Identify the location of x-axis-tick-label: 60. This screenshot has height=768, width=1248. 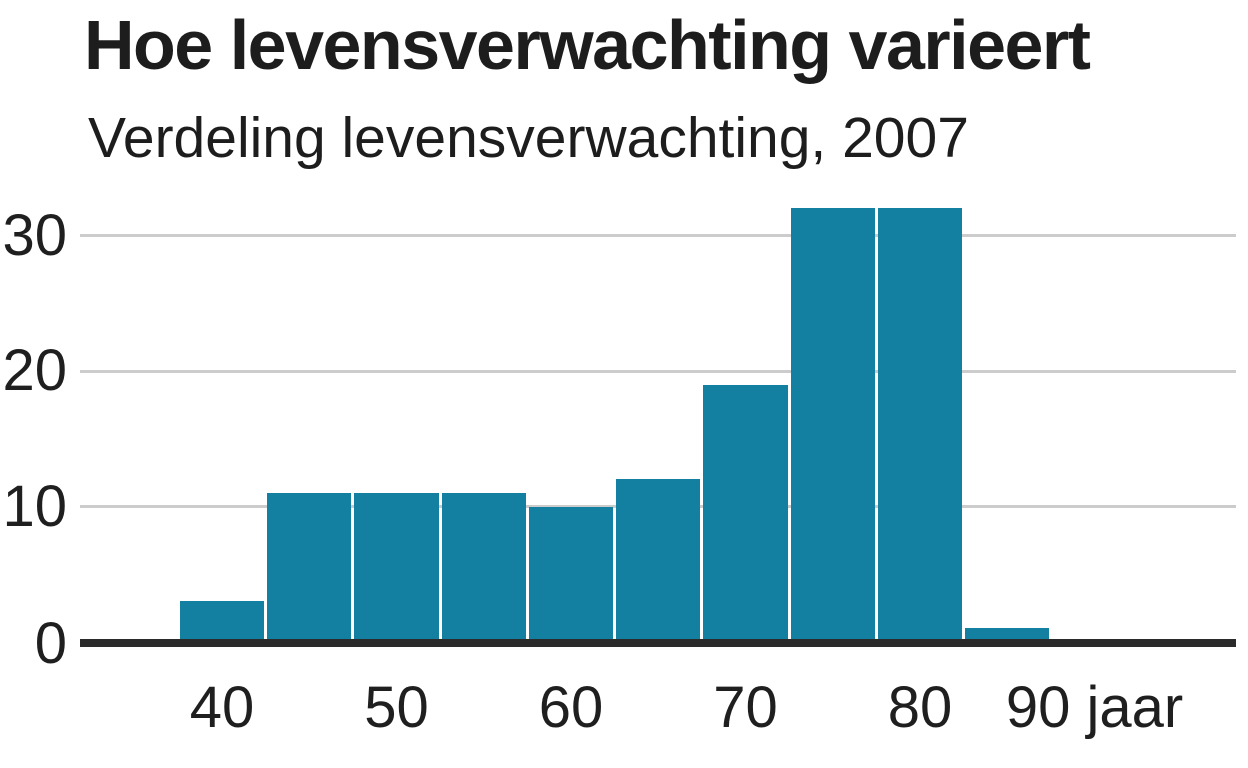
(571, 707).